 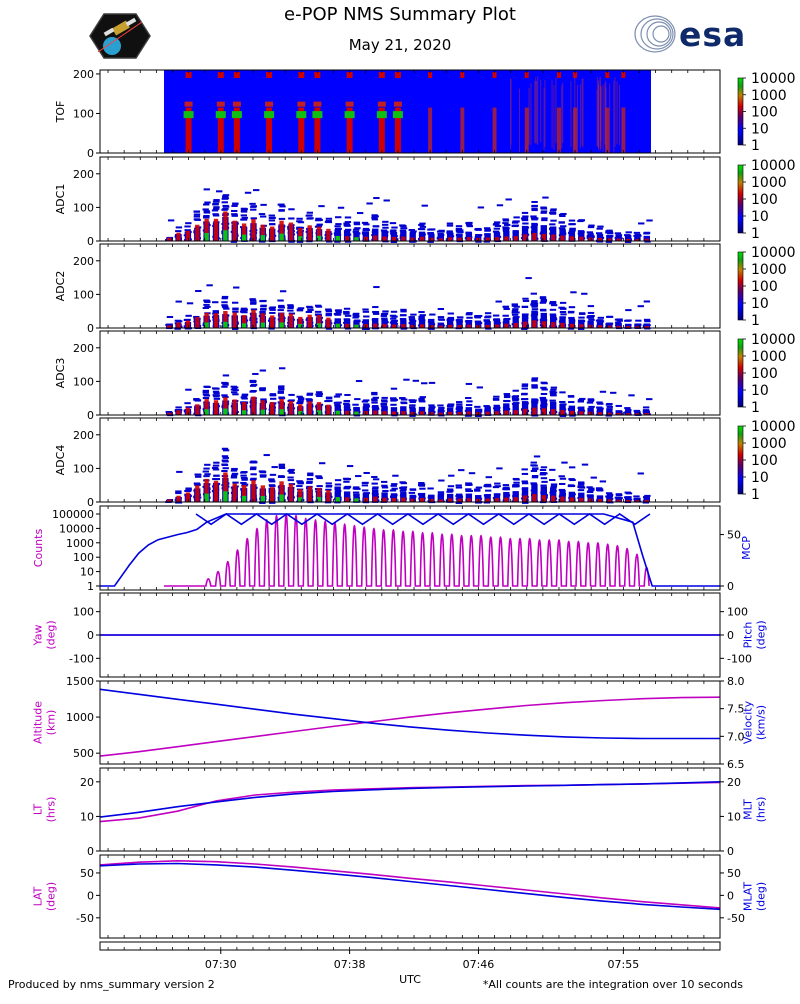 I want to click on alt-vel-ytick-left: 1000, so click(x=80, y=717).